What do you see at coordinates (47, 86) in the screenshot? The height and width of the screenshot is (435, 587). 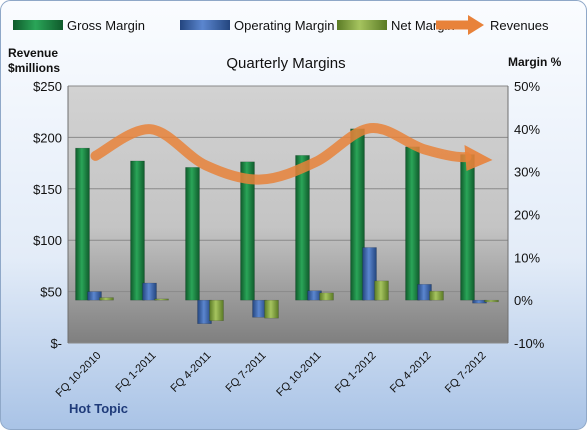 I see `left-tick-label: $250` at bounding box center [47, 86].